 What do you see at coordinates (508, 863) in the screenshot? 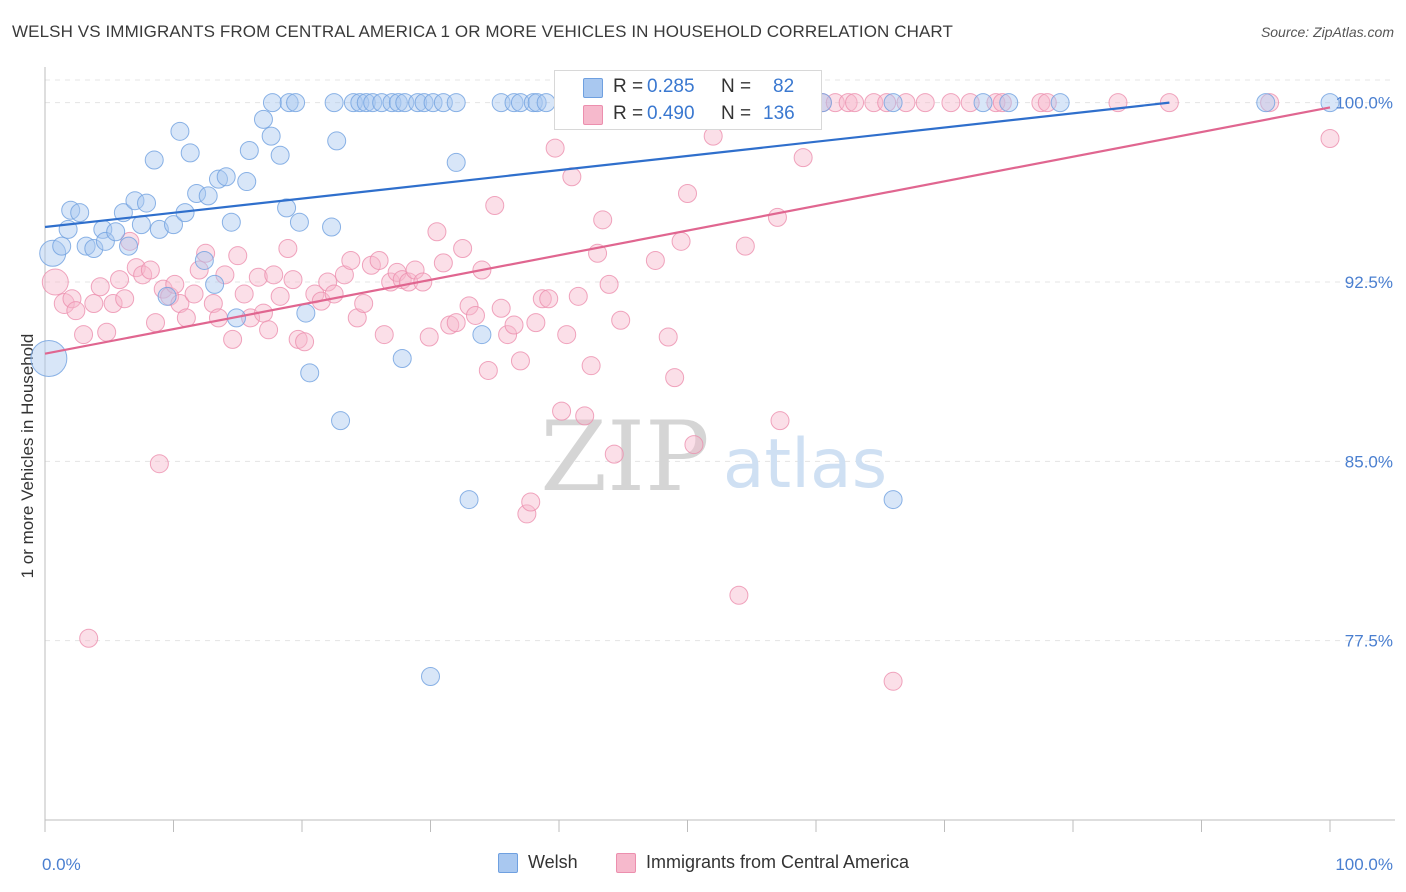
I see `welsh-swatch` at bounding box center [508, 863].